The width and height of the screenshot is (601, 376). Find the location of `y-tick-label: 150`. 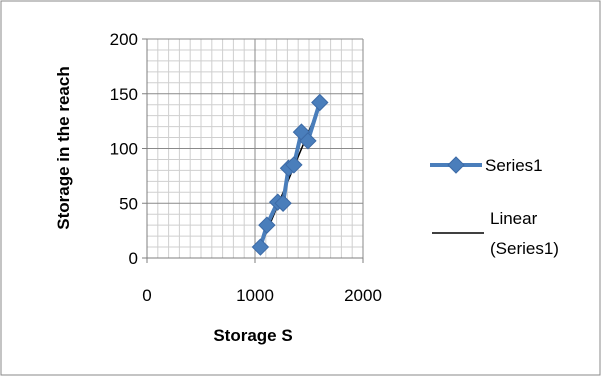

y-tick-label: 150 is located at coordinates (124, 94).